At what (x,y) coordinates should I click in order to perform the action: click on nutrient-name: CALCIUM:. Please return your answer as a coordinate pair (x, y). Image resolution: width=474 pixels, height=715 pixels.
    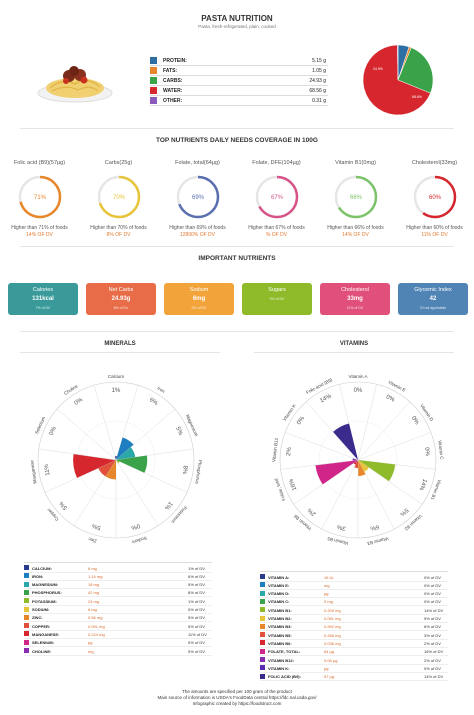
    Looking at the image, I should click on (42, 568).